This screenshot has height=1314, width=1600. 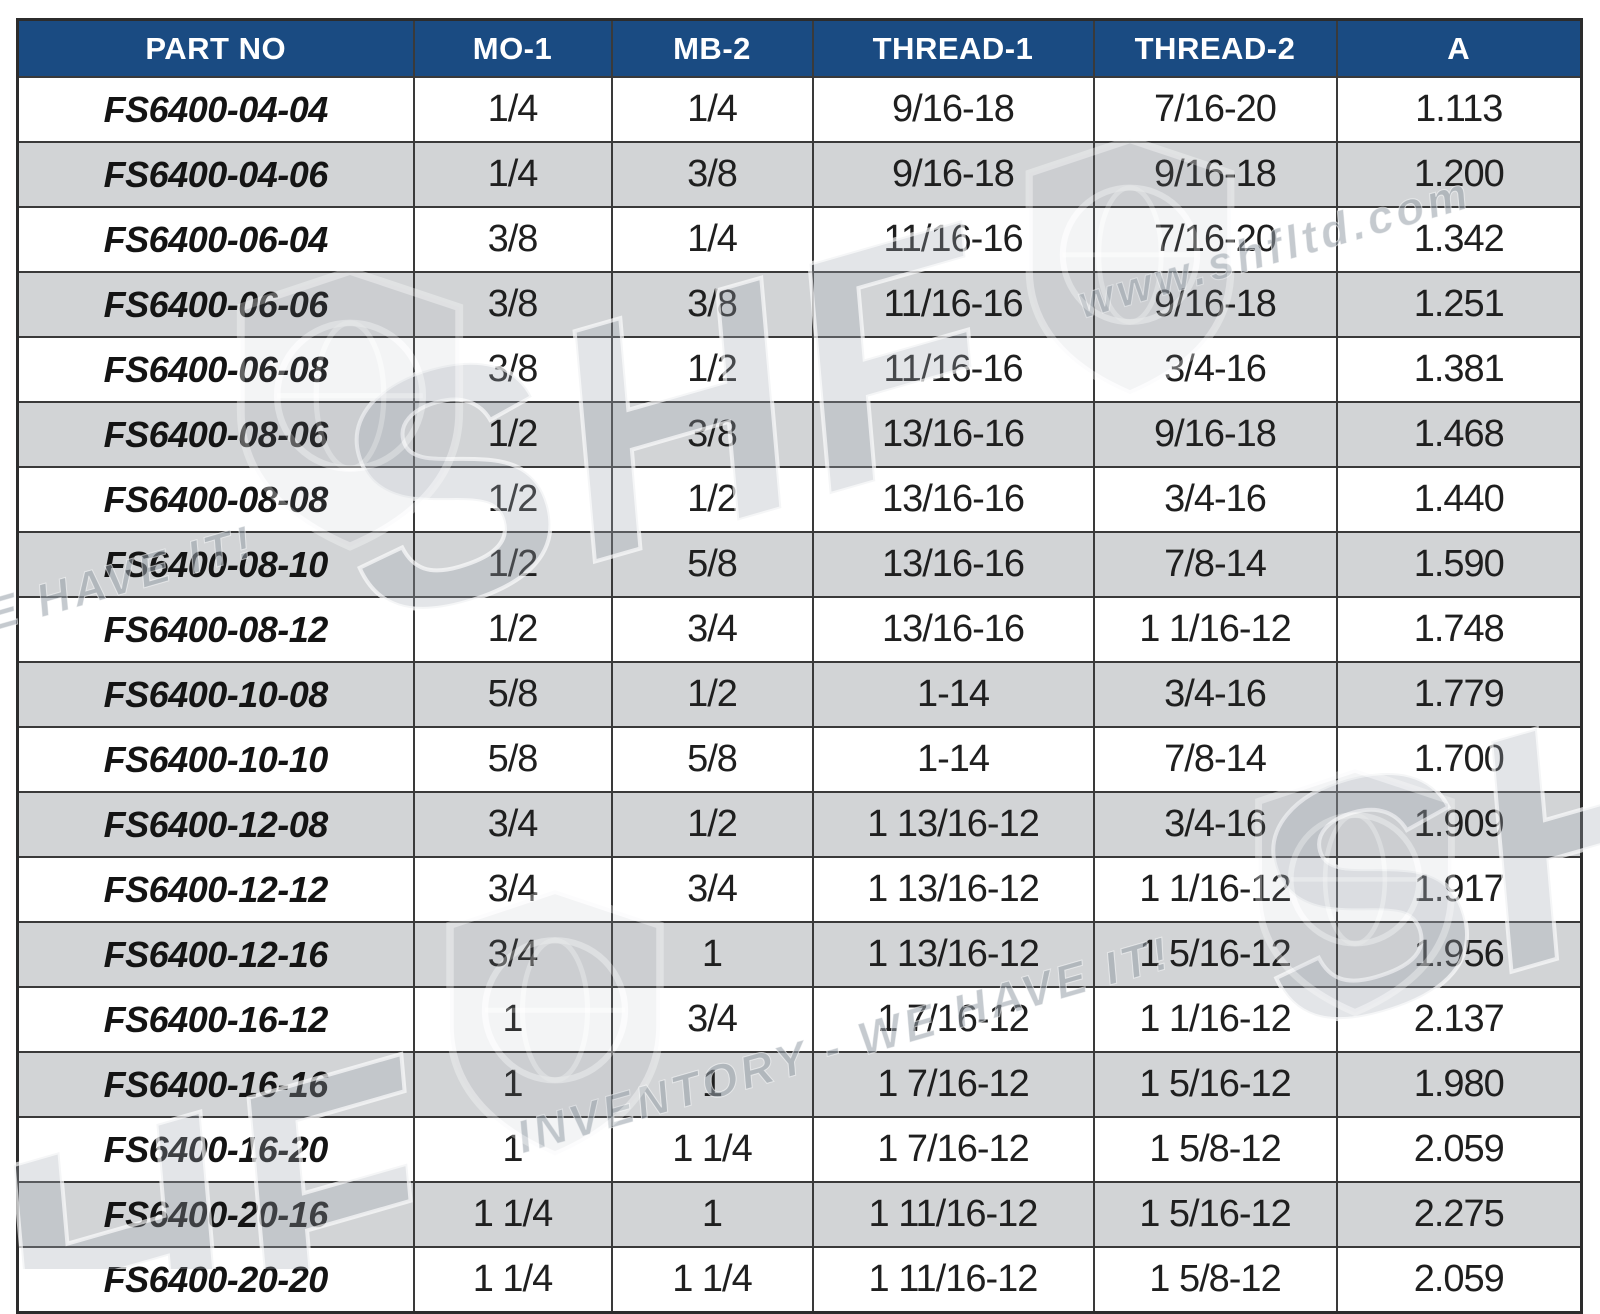 I want to click on part-no-cell: FS6400-08-12, so click(x=215, y=629).